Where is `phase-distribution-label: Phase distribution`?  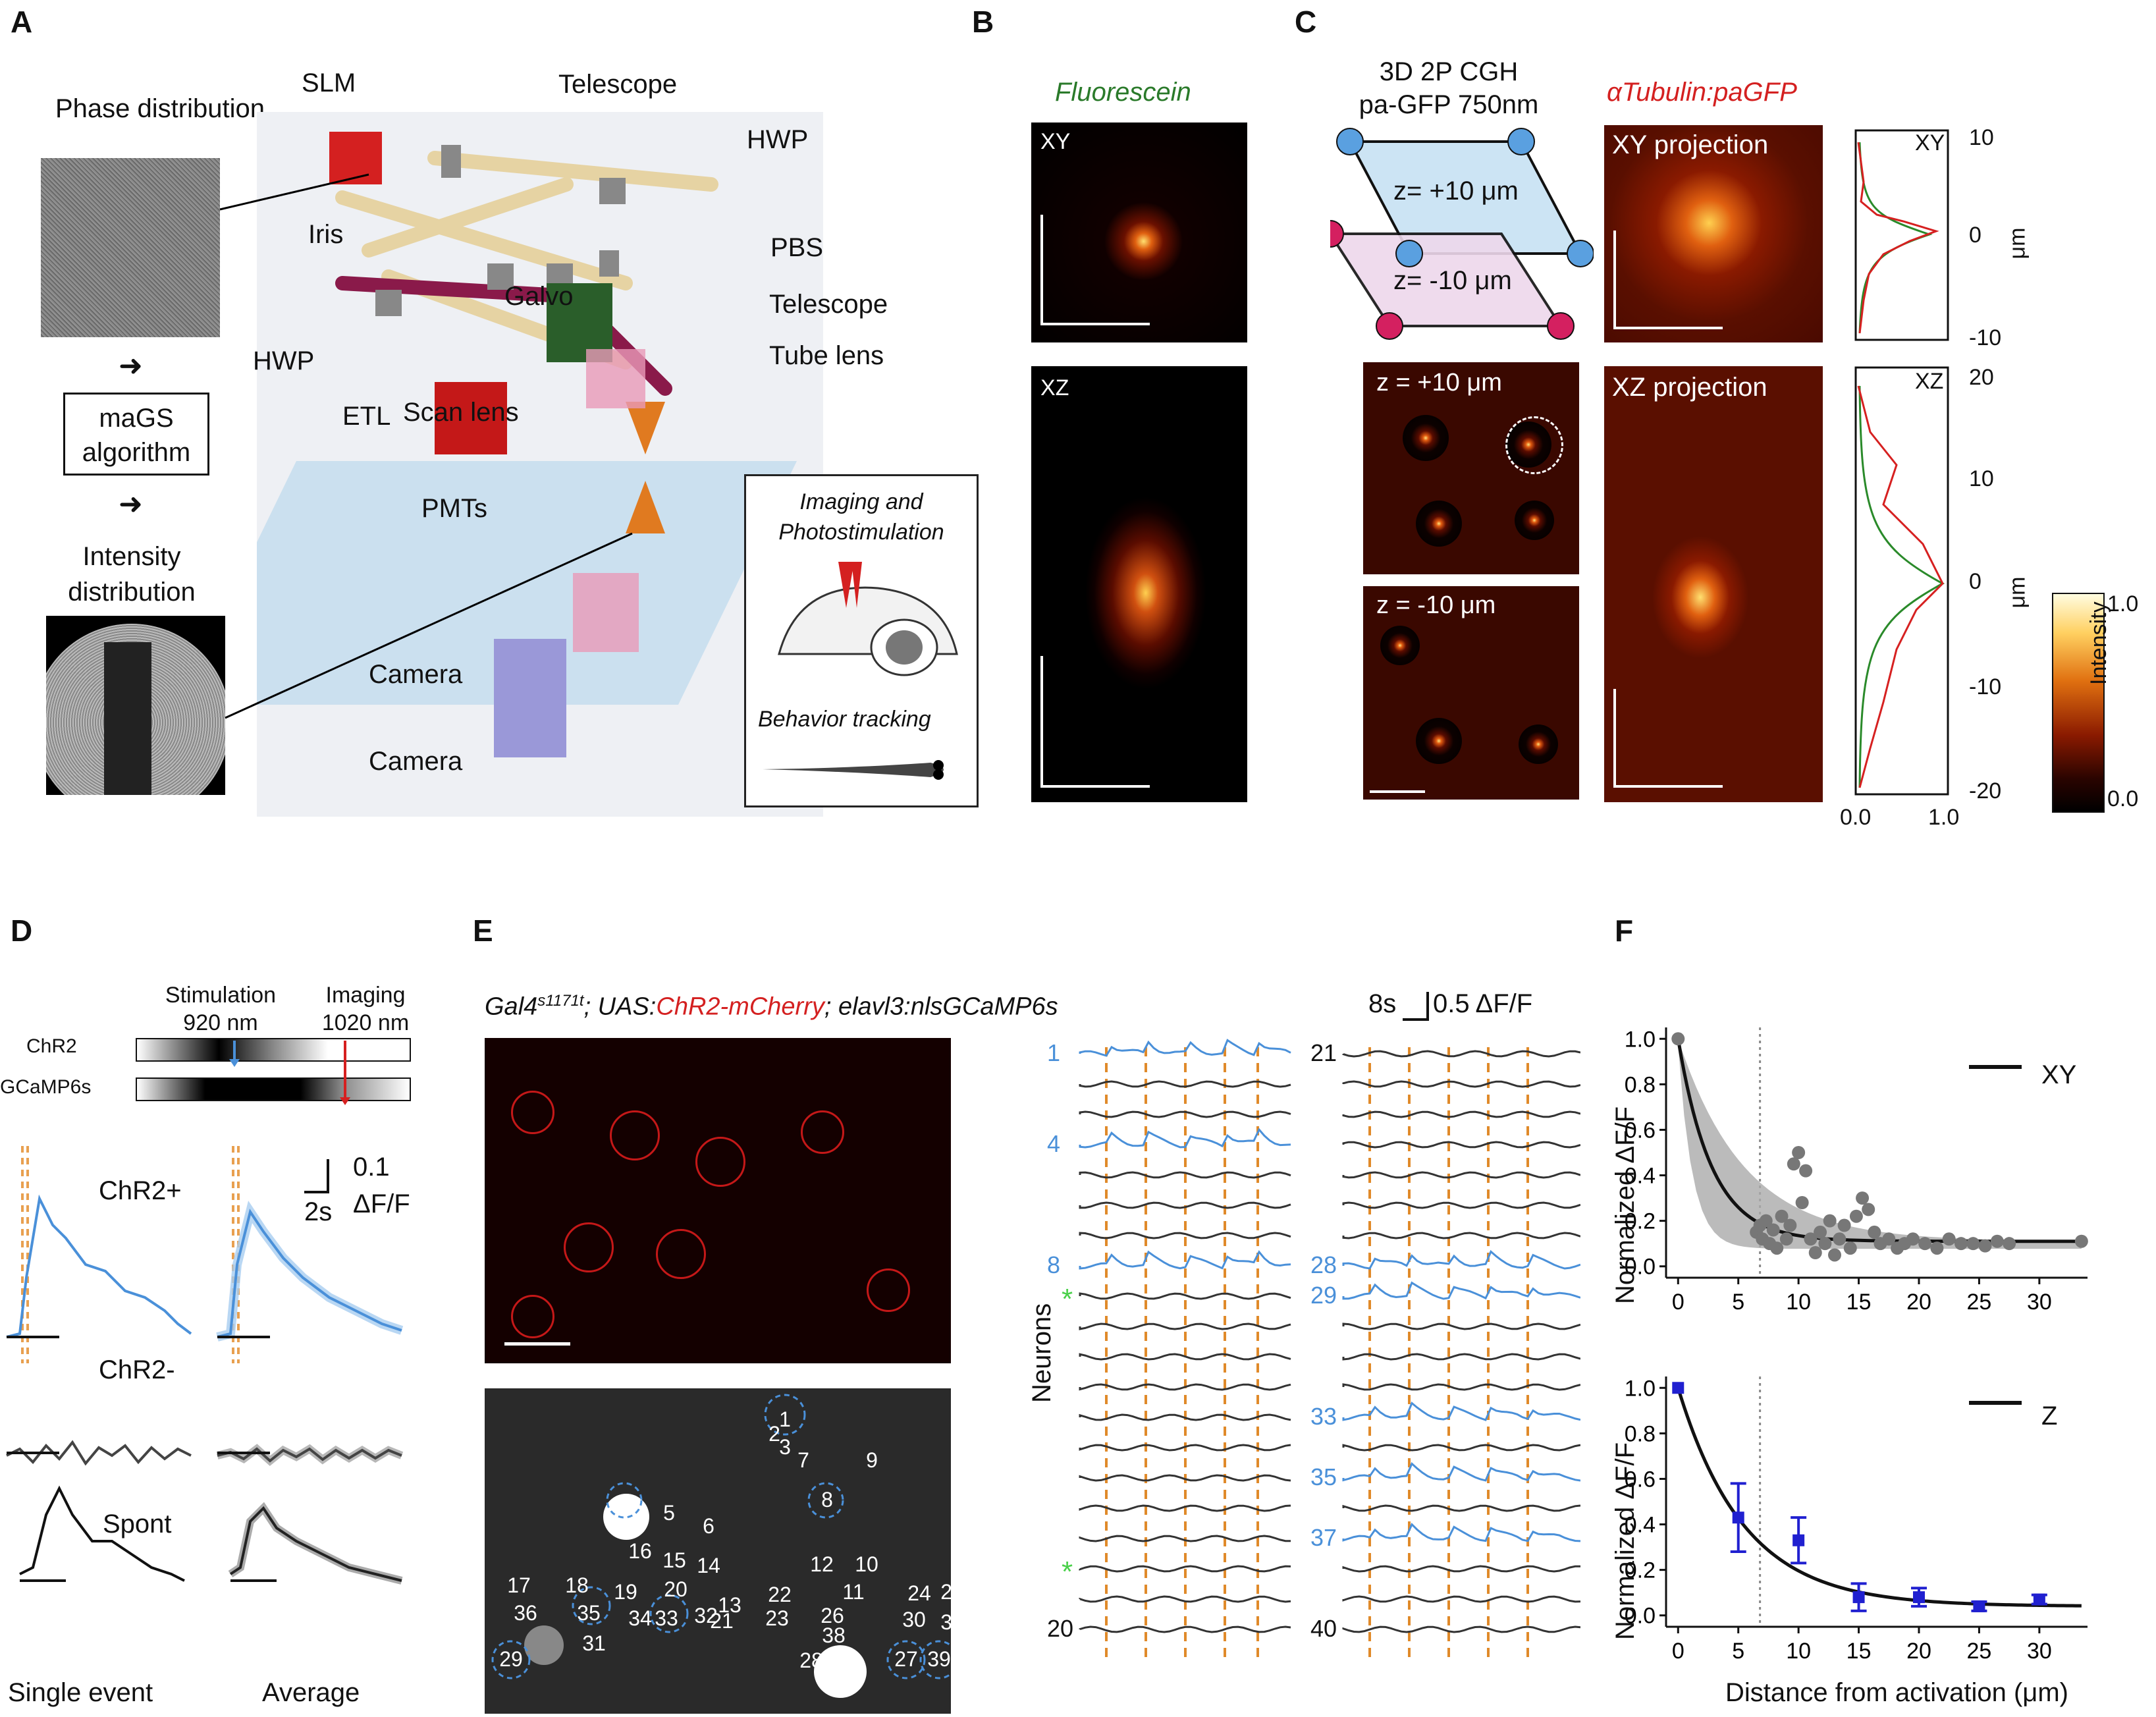 phase-distribution-label: Phase distribution is located at coordinates (160, 109).